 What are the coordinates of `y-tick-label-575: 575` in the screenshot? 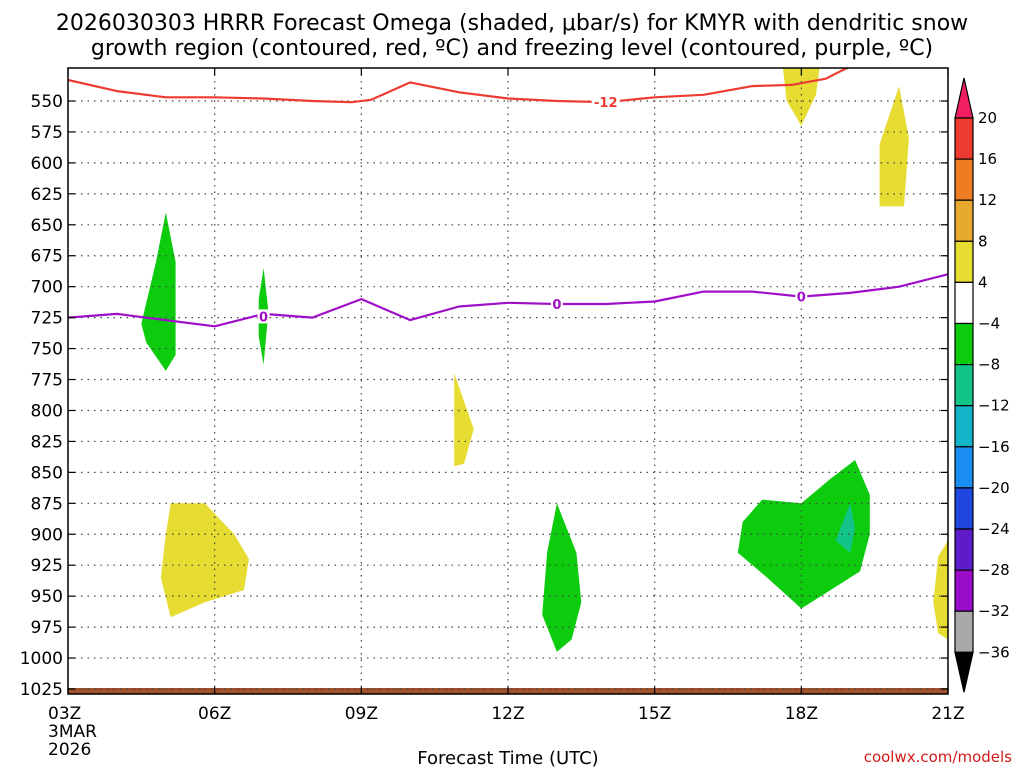 It's located at (47, 133).